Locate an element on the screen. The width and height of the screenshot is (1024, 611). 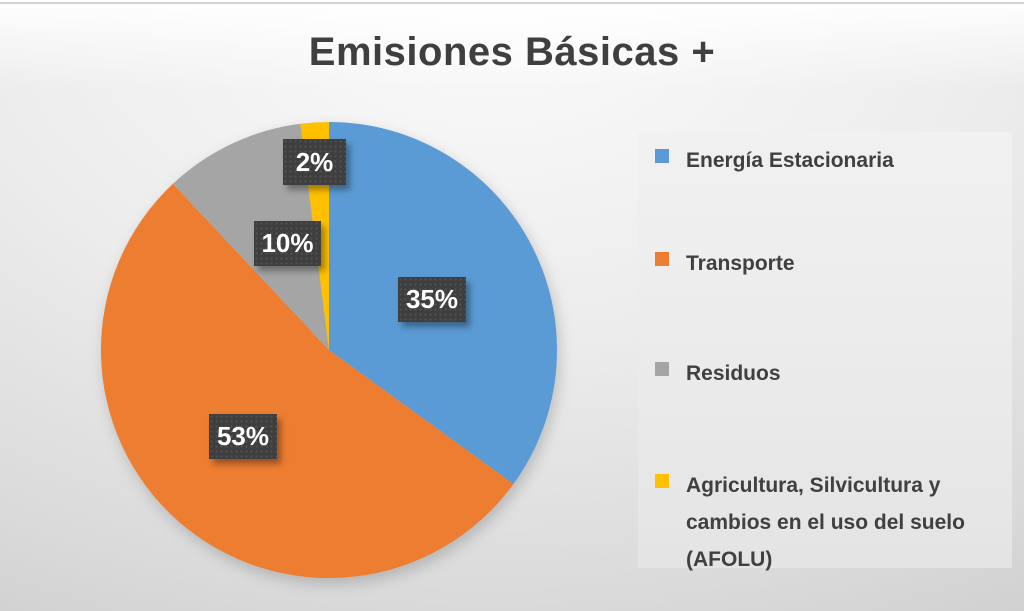
data-label-afolu: 2% is located at coordinates (314, 162).